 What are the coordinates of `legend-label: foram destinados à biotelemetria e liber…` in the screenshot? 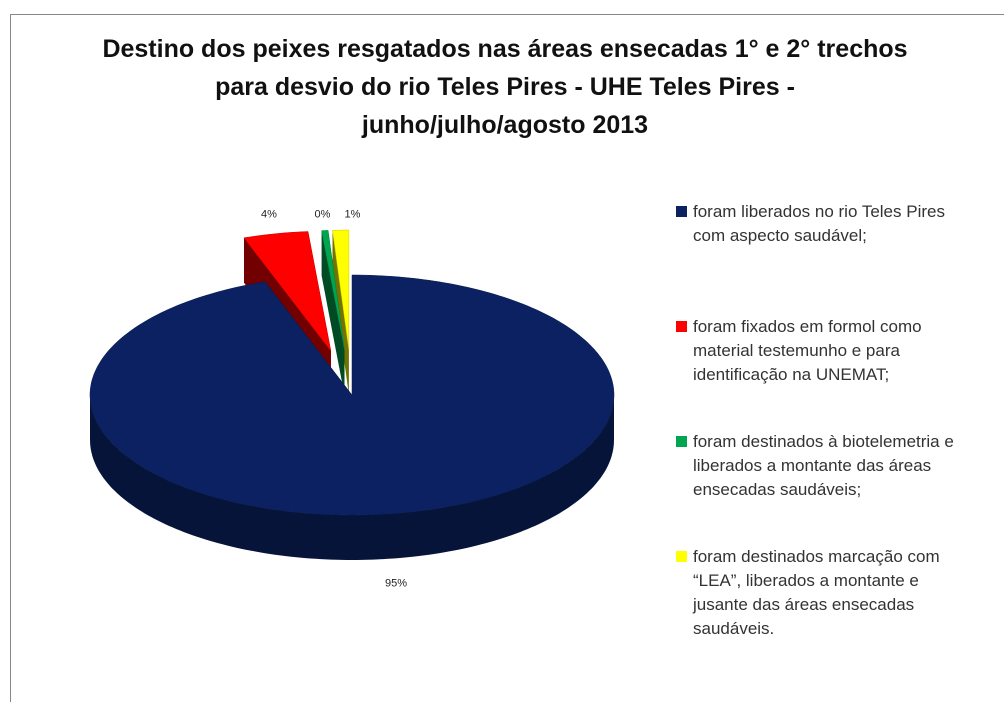 It's located at (823, 465).